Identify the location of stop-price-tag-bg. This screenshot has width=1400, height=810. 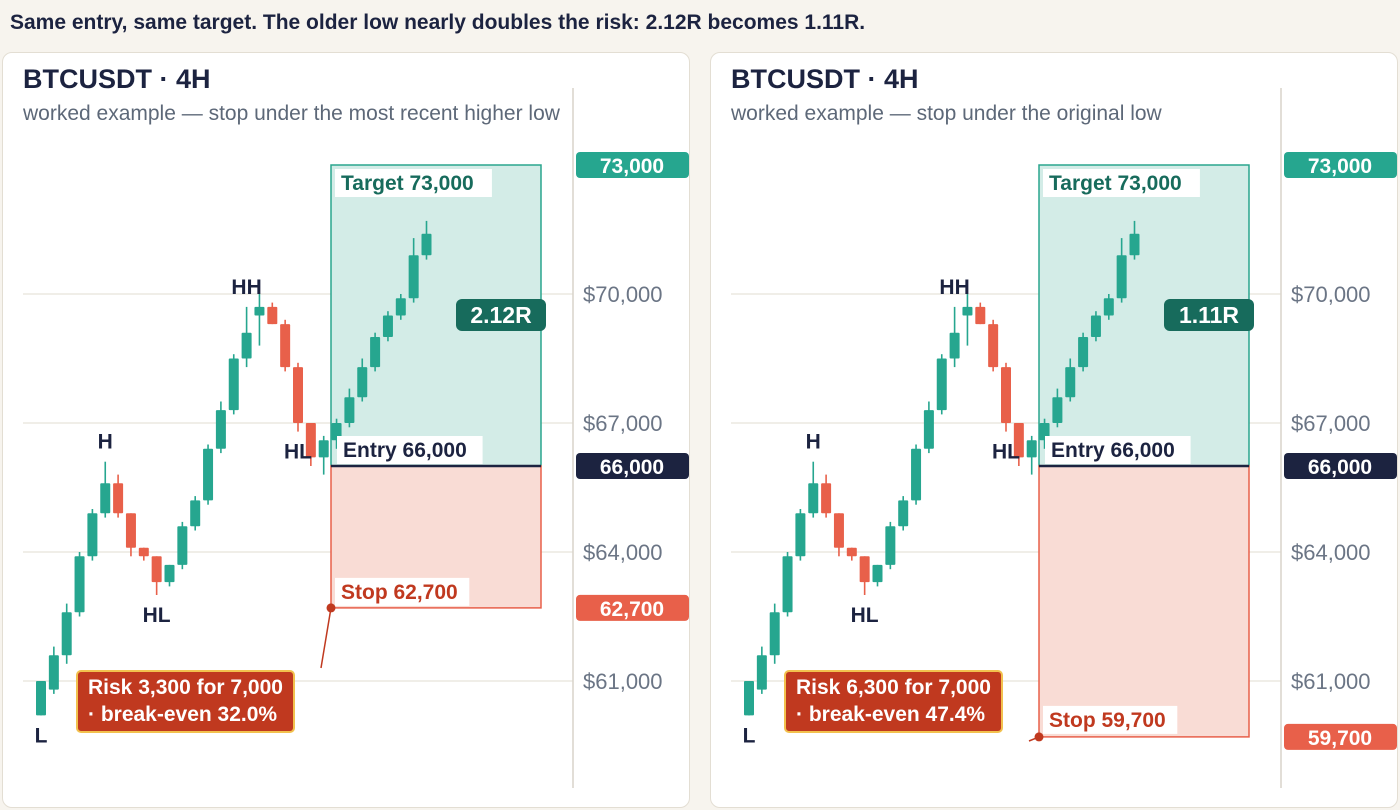
(1340, 736).